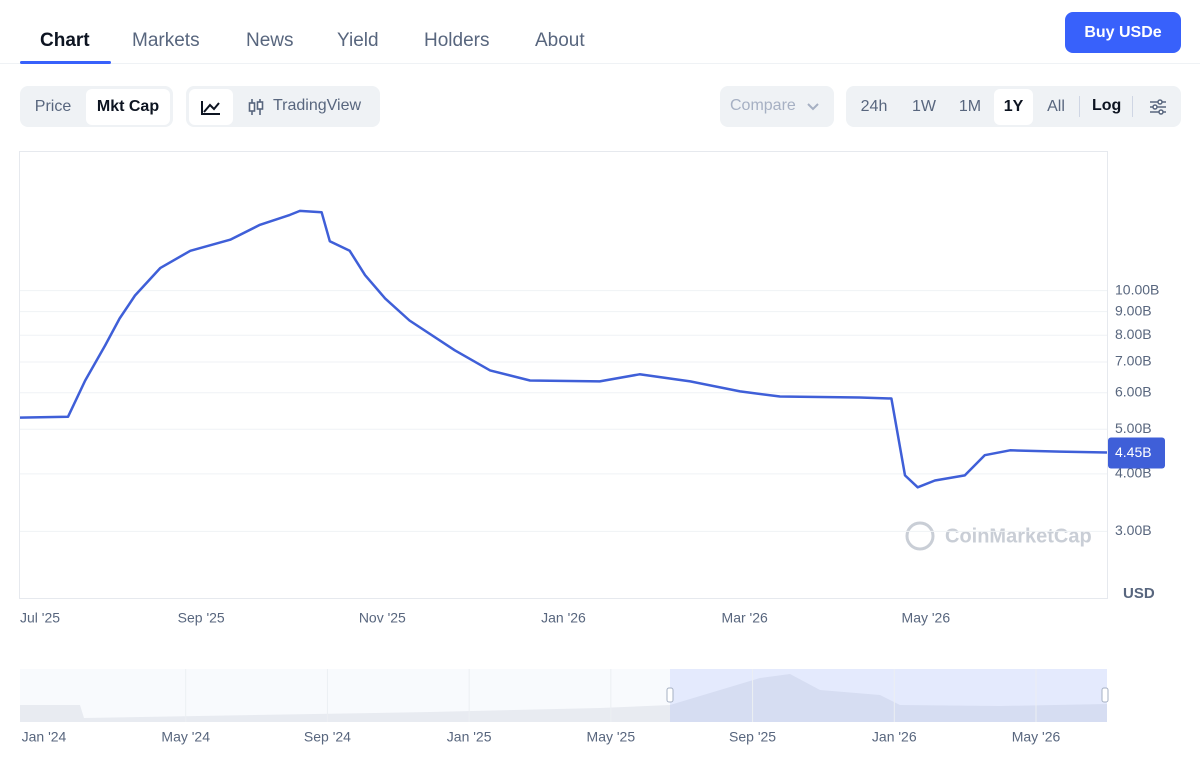 The height and width of the screenshot is (781, 1200). I want to click on candle-svg, so click(256, 107).